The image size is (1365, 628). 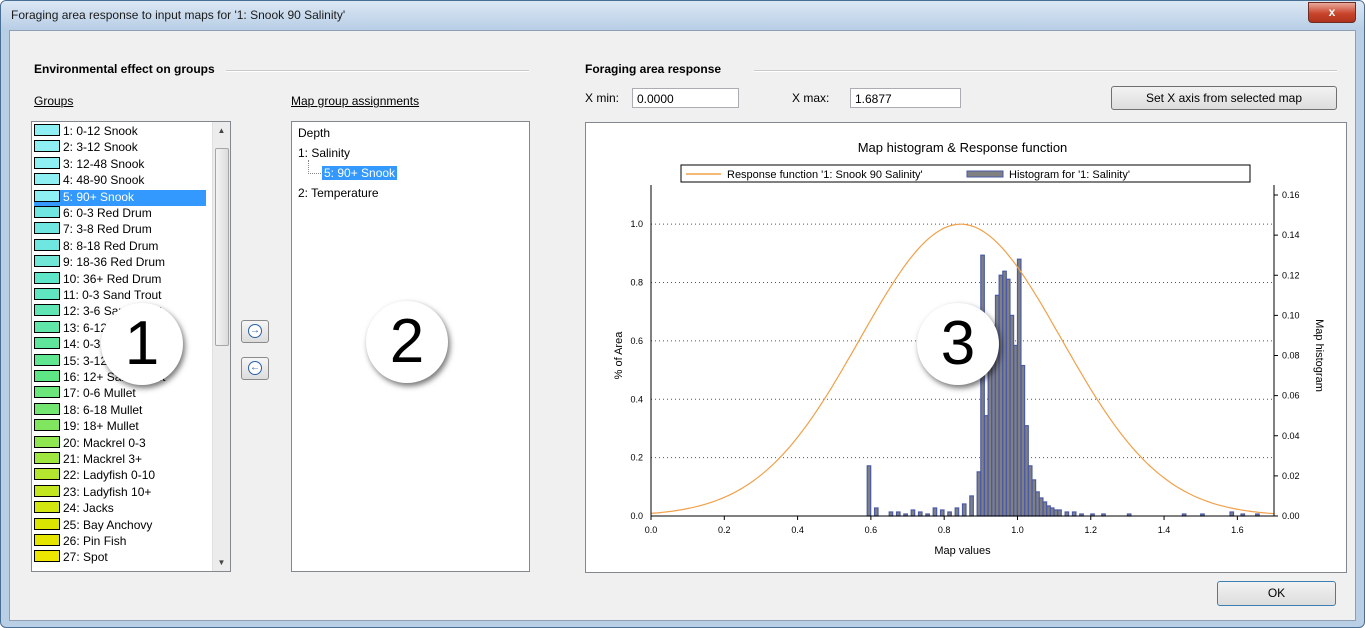 What do you see at coordinates (1069, 175) in the screenshot?
I see `legend-histogram-label: Histogram for '1: Salinity'` at bounding box center [1069, 175].